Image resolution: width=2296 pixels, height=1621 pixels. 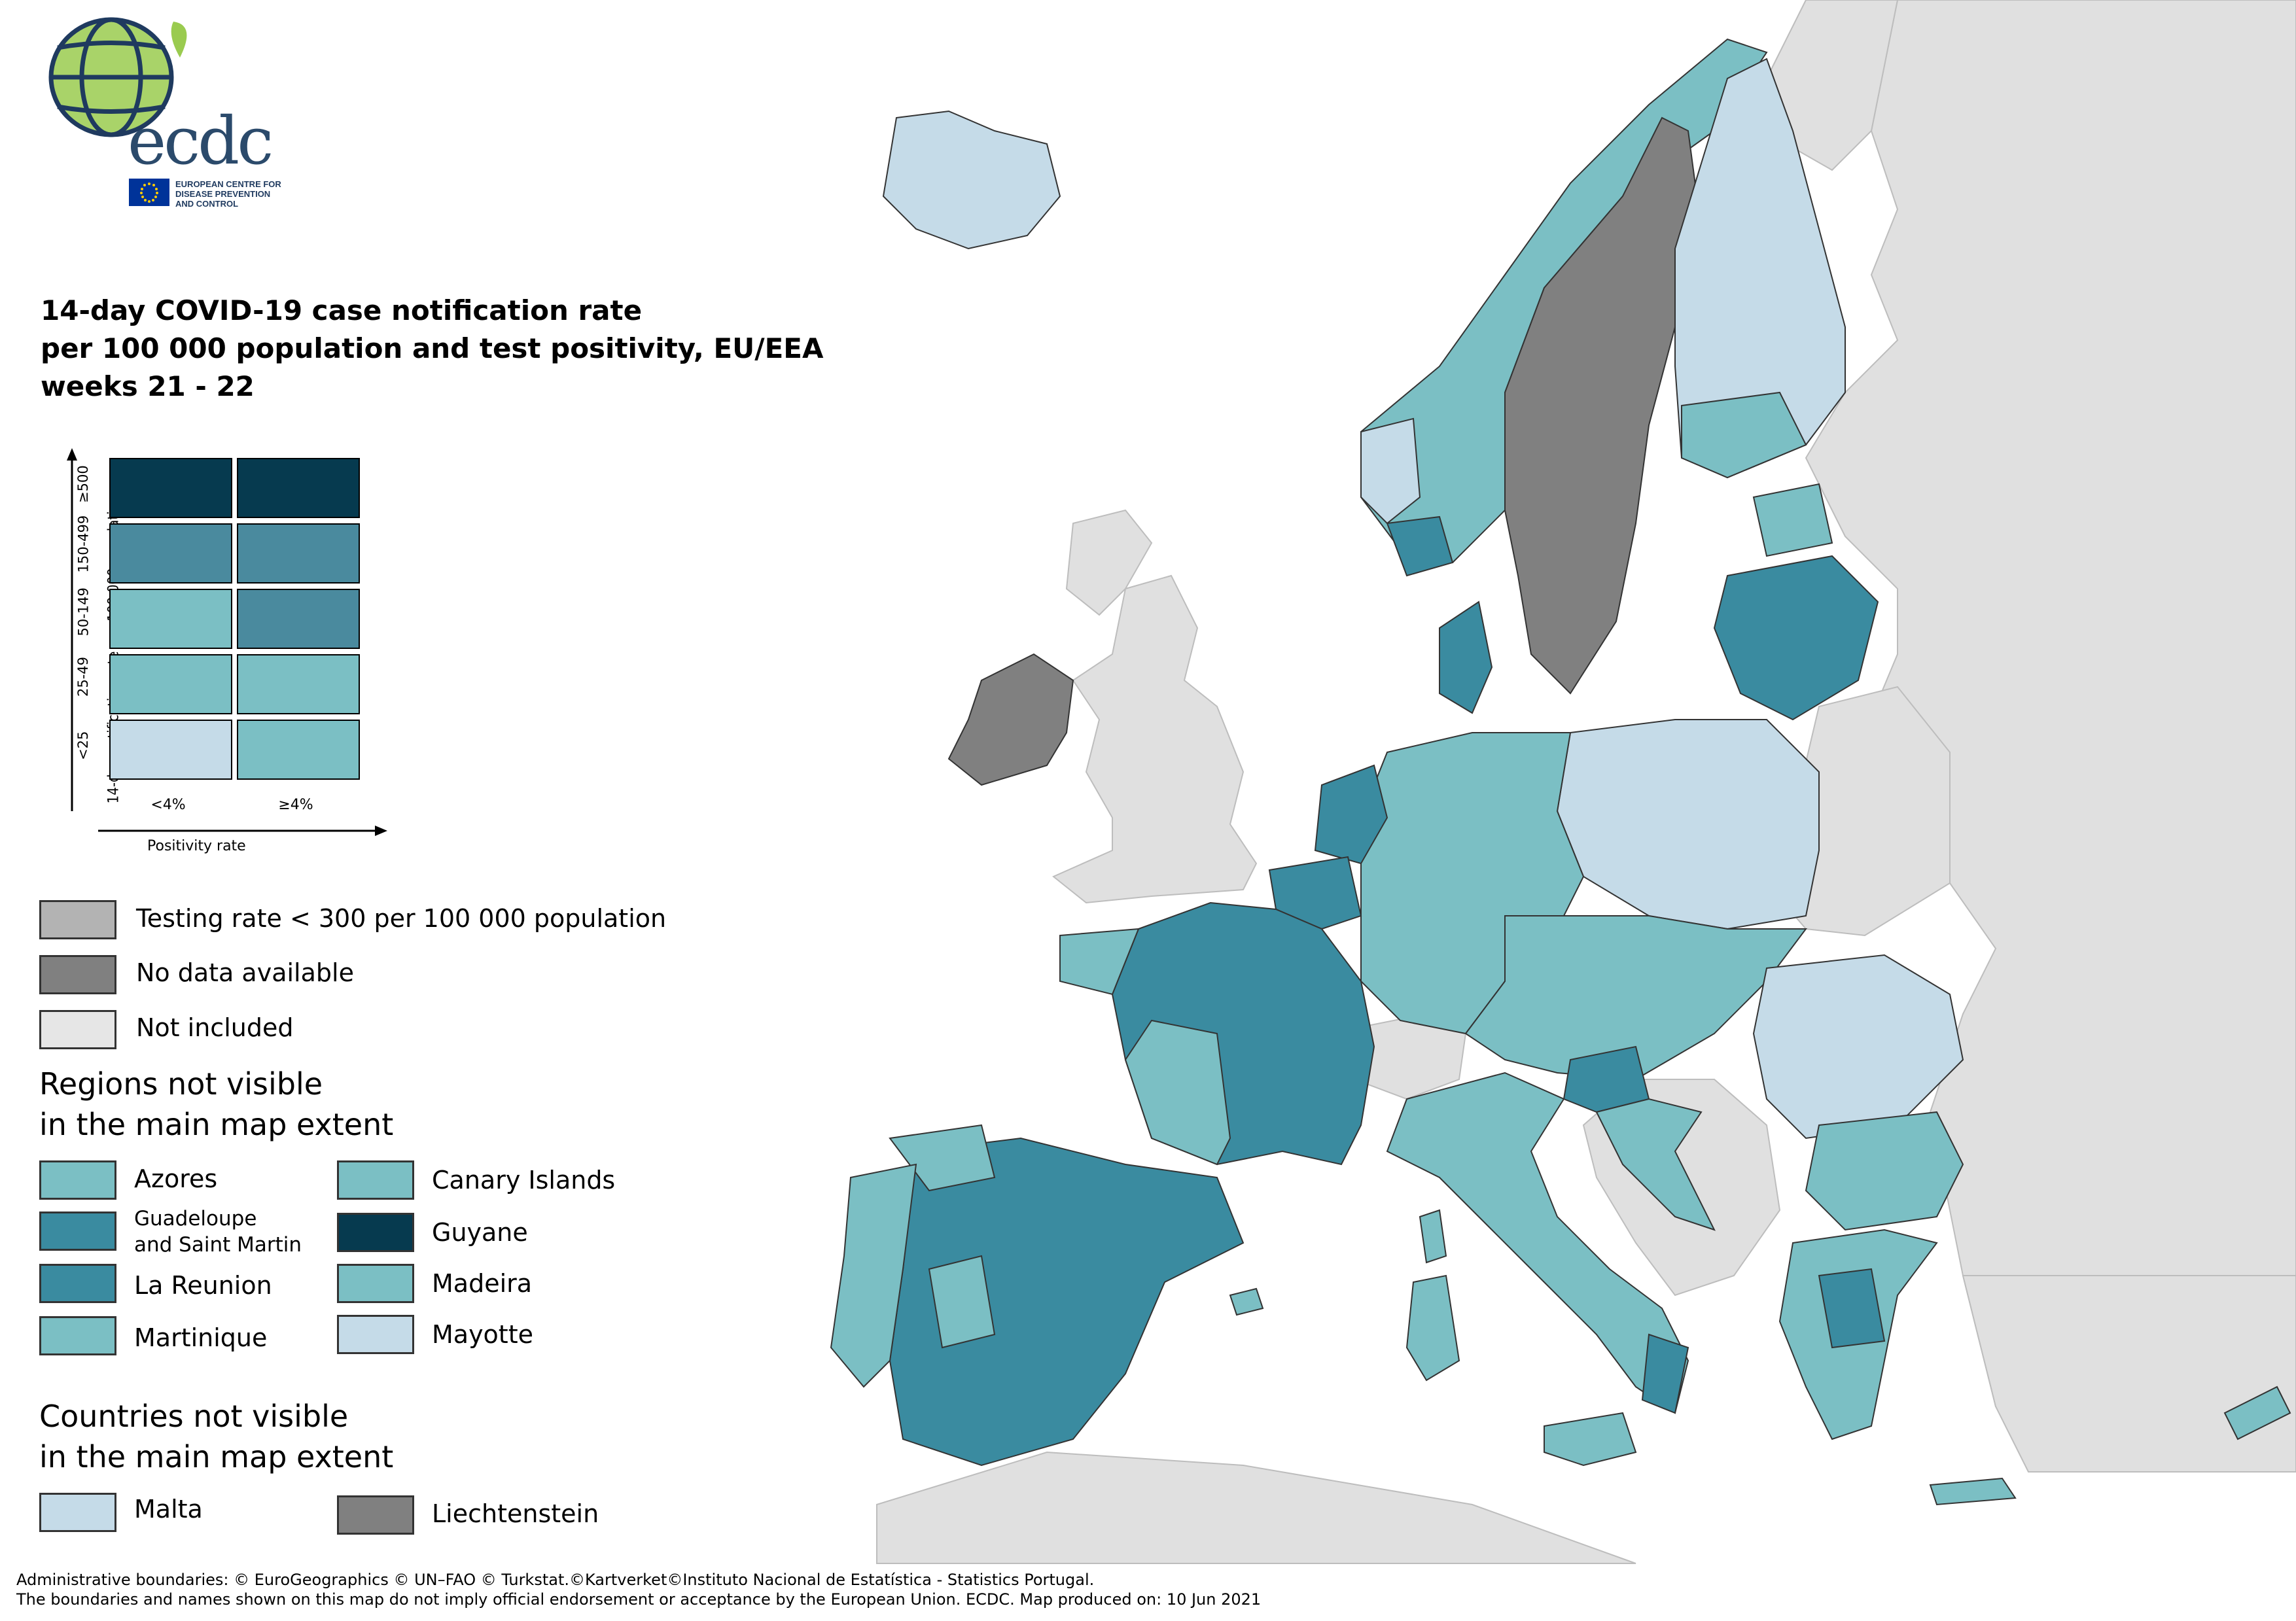 What do you see at coordinates (77, 919) in the screenshot?
I see `legend-swatch-testing` at bounding box center [77, 919].